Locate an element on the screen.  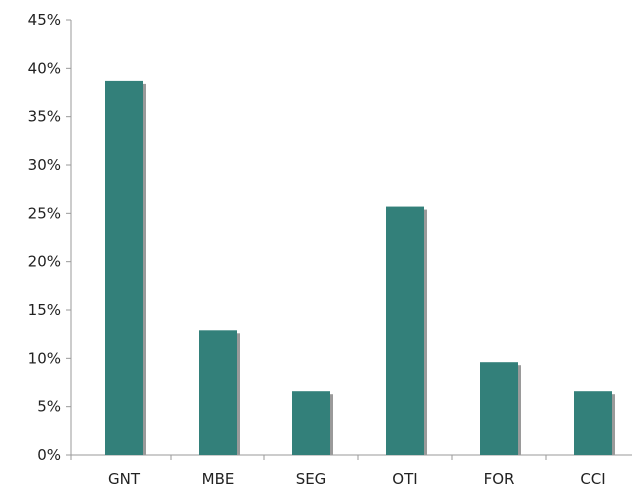
y-axis: 0% 5% 10% 15% 20% 25% 30% 35% 40% 45% is located at coordinates (50, 237).